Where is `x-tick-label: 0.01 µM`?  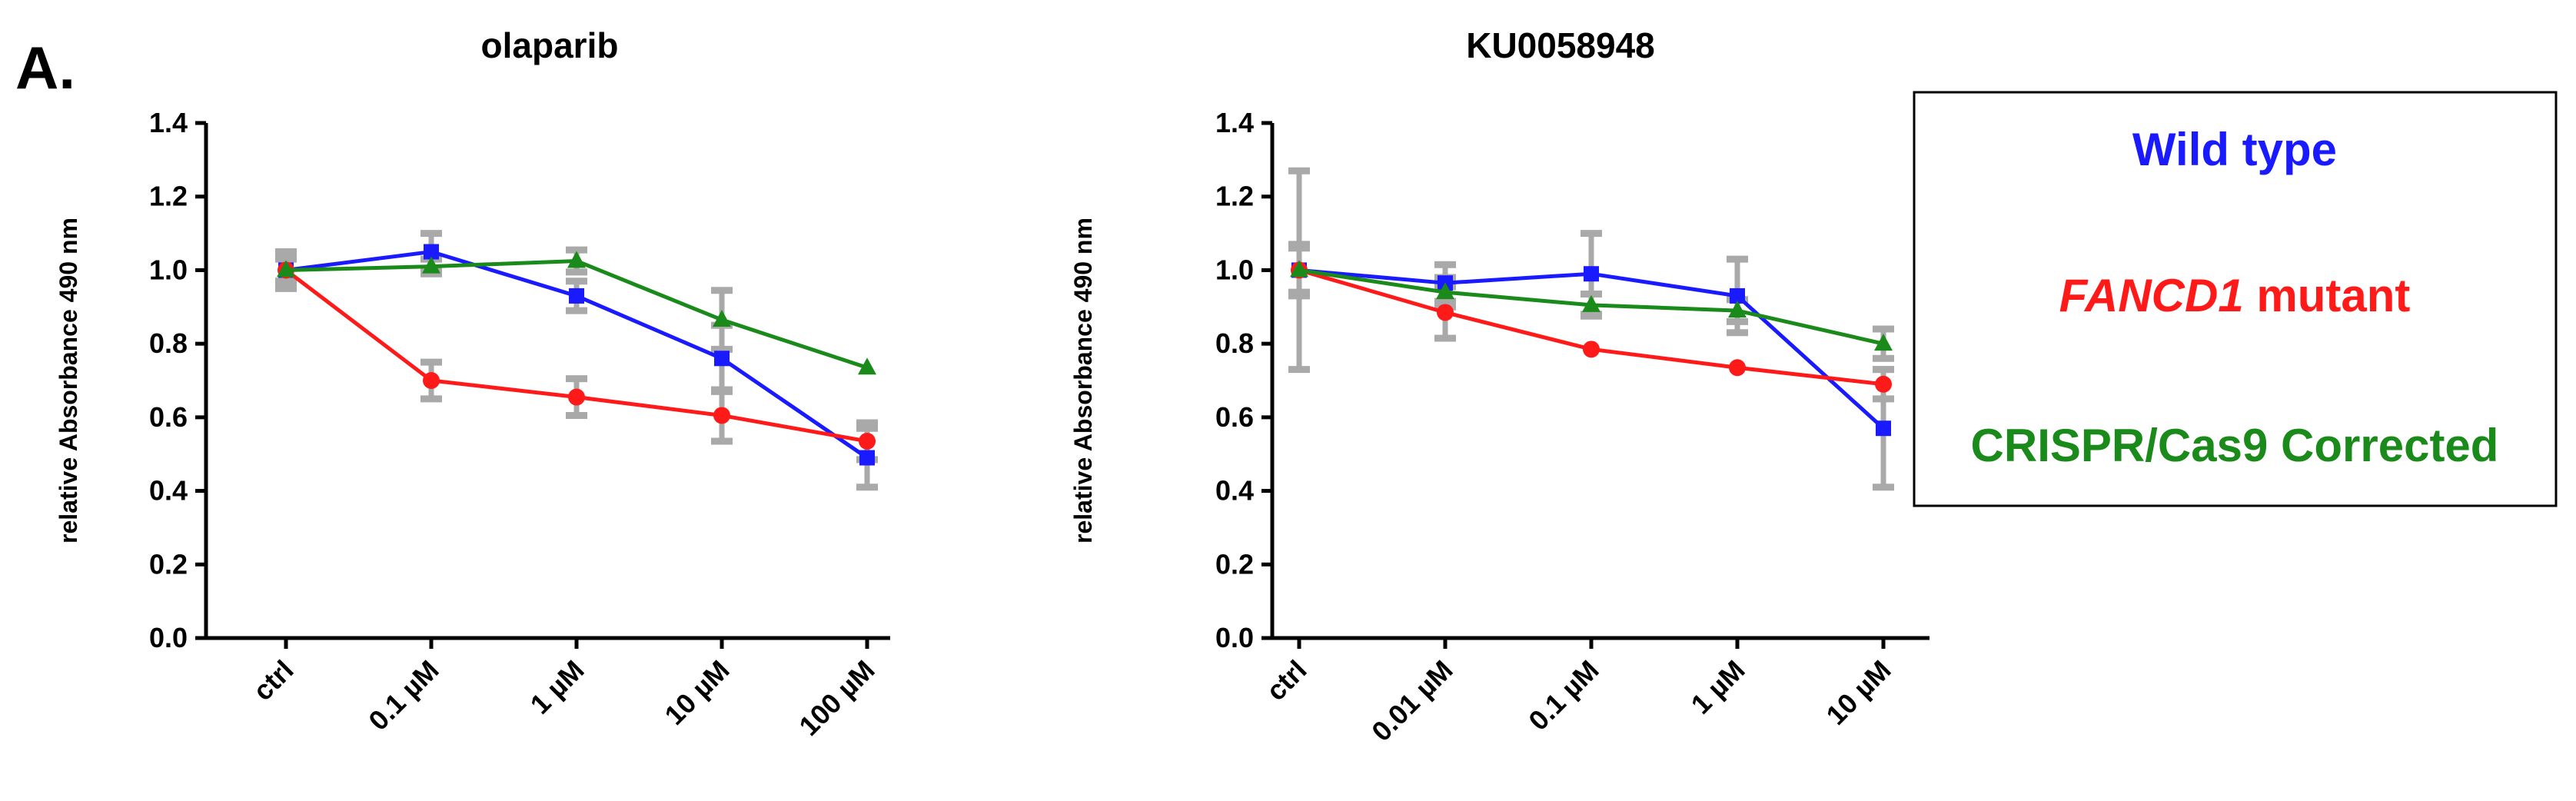
x-tick-label: 0.01 µM is located at coordinates (1411, 701).